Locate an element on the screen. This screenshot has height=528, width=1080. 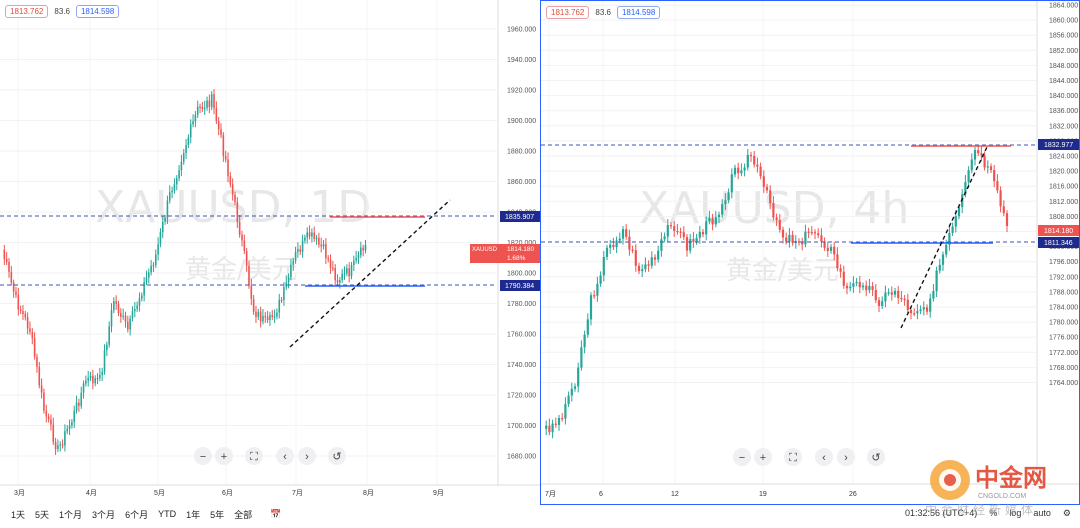
price-tick-label: 1880.000 is located at coordinates (521, 152).